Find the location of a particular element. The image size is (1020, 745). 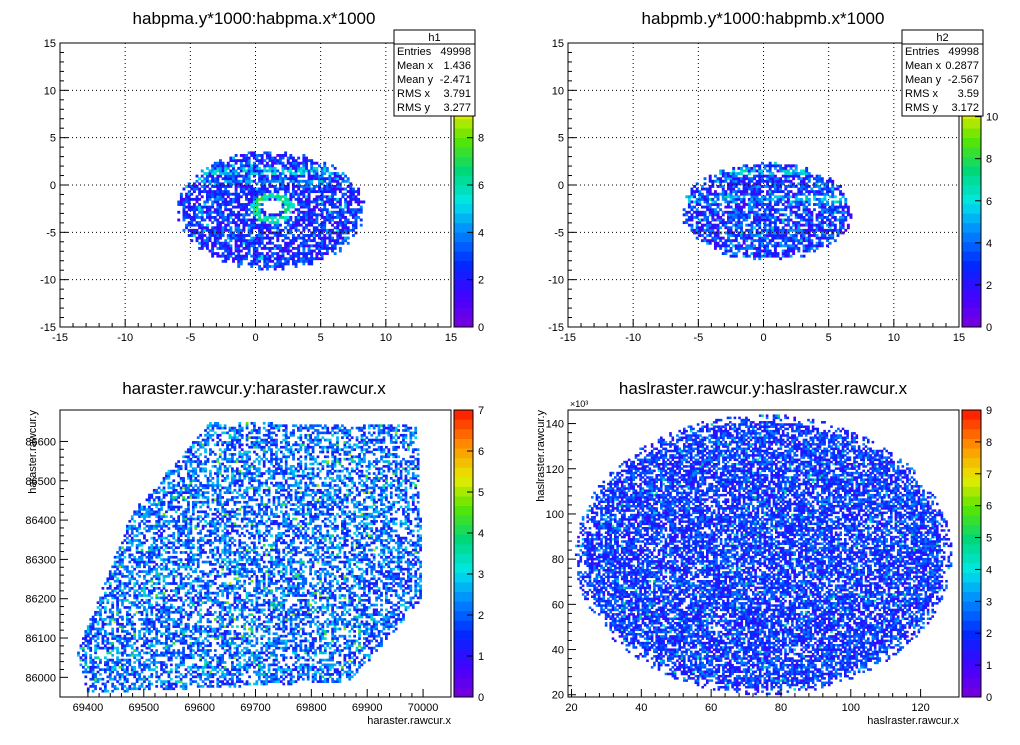

color-scale-label: 6 is located at coordinates (481, 186).